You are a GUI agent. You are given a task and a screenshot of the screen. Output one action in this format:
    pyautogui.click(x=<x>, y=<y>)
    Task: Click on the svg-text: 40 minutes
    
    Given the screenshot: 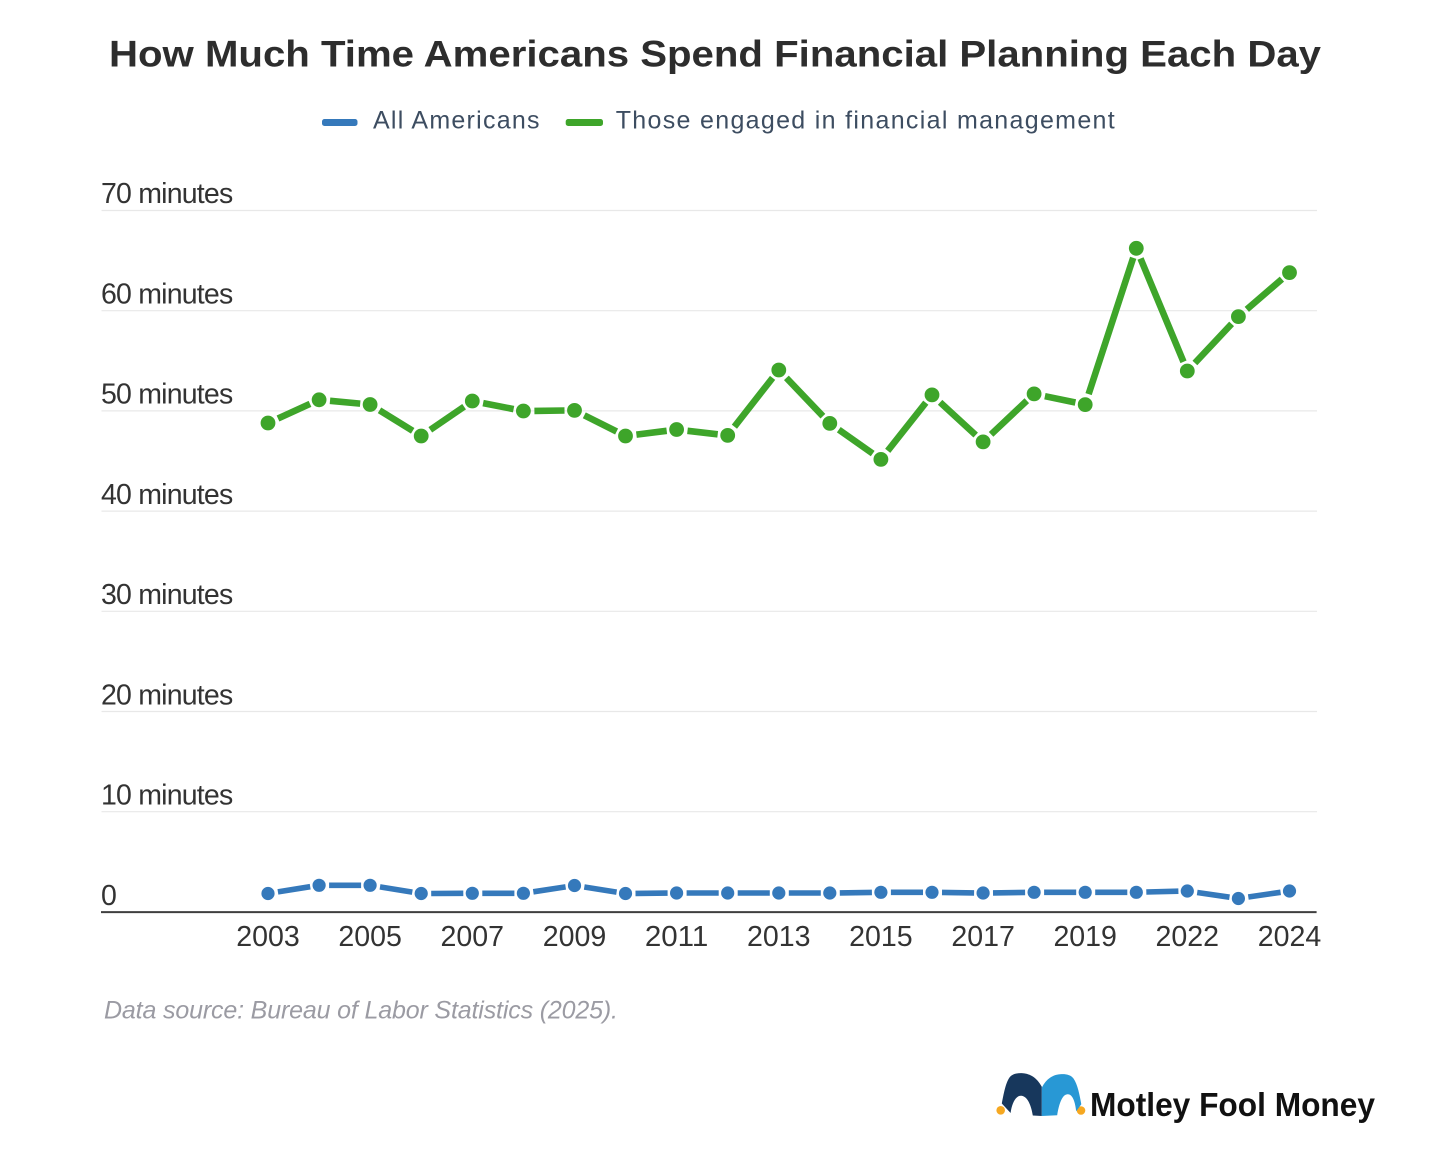 What is the action you would take?
    pyautogui.click(x=167, y=495)
    